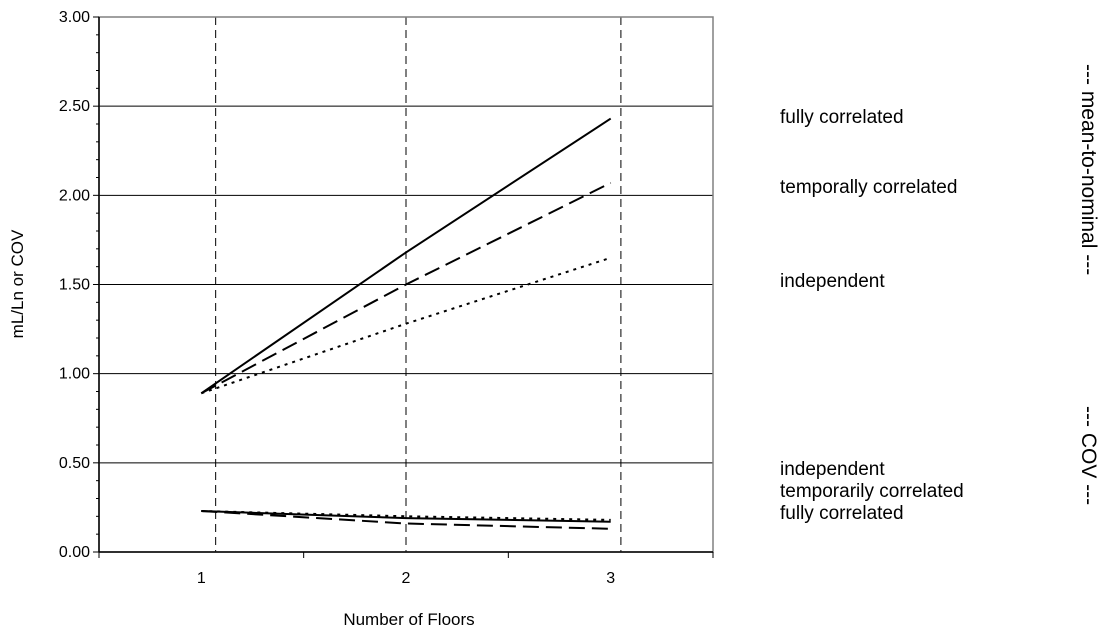 The image size is (1107, 634). I want to click on series-line-mean-to-nominal-dotted, so click(406, 325).